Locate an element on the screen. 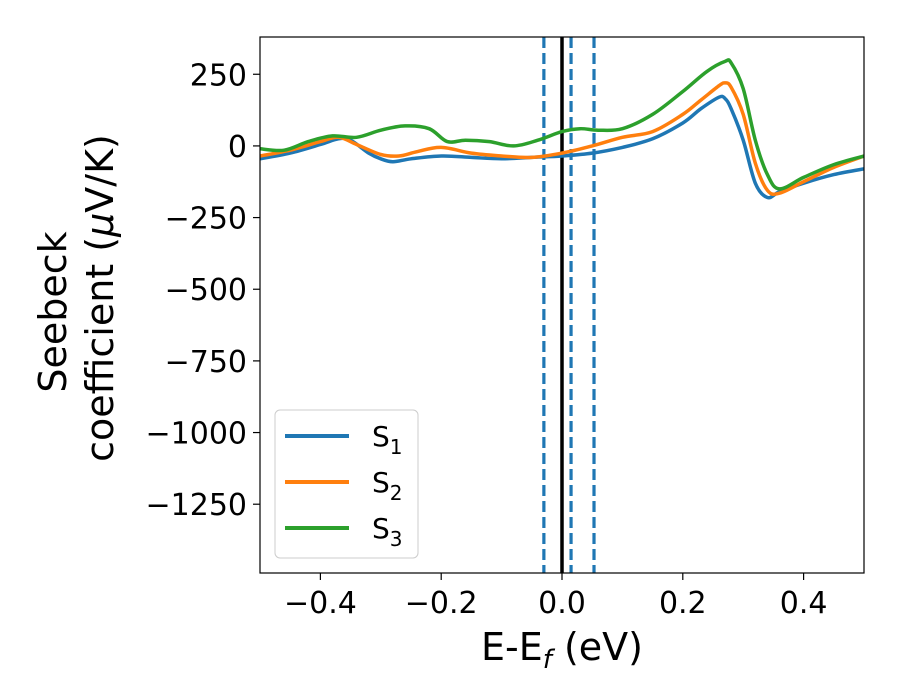 This screenshot has height=700, width=900. x-axis-title: E-Ef (eV) is located at coordinates (562, 650).